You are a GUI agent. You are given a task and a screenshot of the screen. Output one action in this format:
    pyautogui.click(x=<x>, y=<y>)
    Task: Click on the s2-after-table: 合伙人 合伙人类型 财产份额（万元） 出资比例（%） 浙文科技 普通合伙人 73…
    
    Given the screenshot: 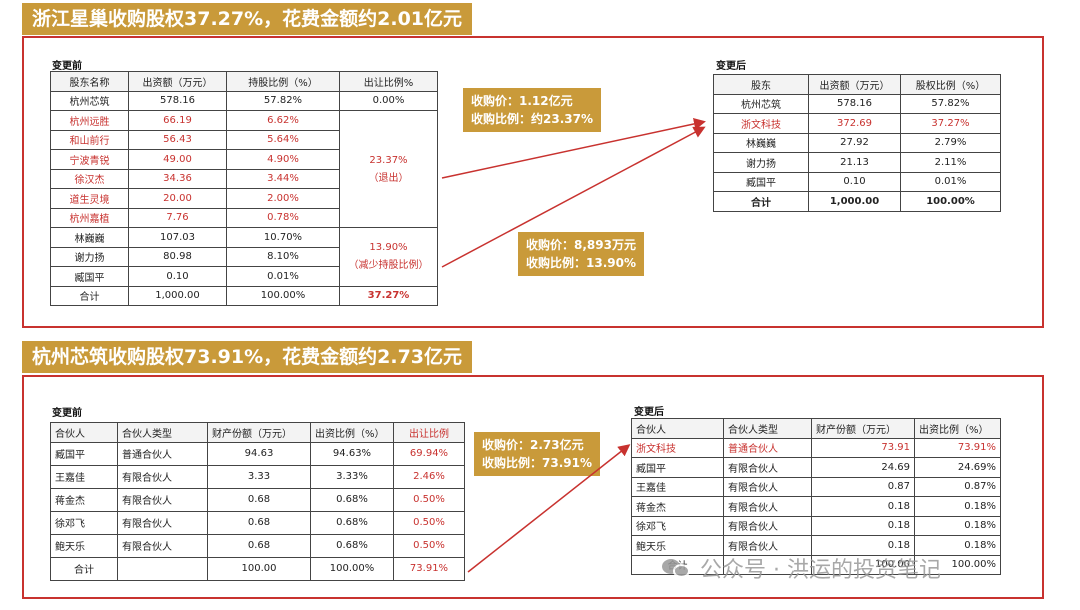 What is the action you would take?
    pyautogui.click(x=816, y=496)
    